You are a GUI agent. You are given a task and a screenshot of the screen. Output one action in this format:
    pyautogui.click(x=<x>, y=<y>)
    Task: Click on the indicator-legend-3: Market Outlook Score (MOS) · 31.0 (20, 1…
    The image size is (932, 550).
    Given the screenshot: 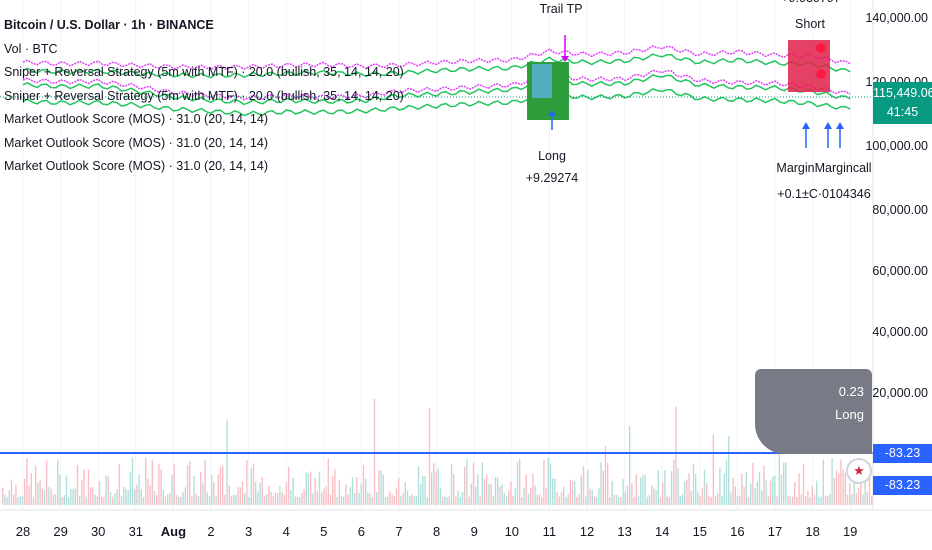 What is the action you would take?
    pyautogui.click(x=136, y=119)
    